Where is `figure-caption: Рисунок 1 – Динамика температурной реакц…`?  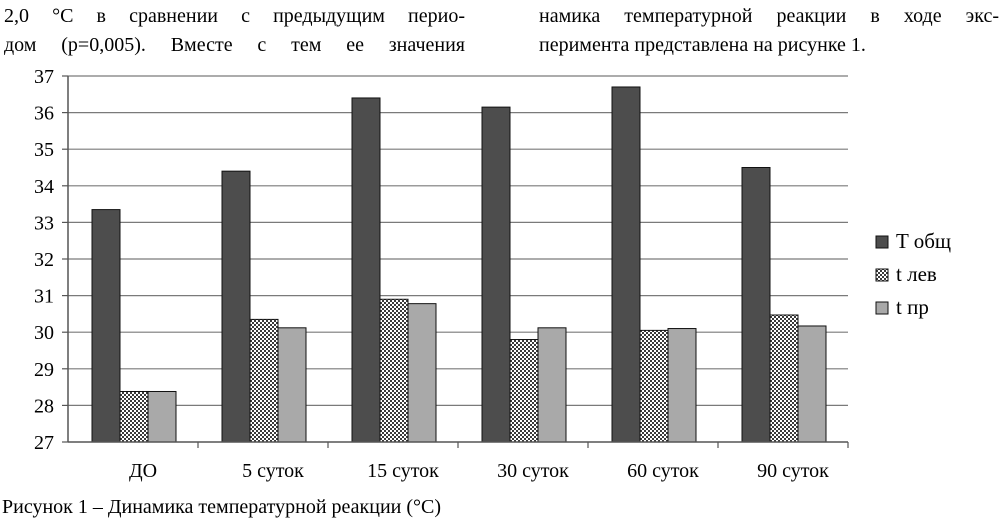
figure-caption: Рисунок 1 – Динамика температурной реакц… is located at coordinates (222, 507).